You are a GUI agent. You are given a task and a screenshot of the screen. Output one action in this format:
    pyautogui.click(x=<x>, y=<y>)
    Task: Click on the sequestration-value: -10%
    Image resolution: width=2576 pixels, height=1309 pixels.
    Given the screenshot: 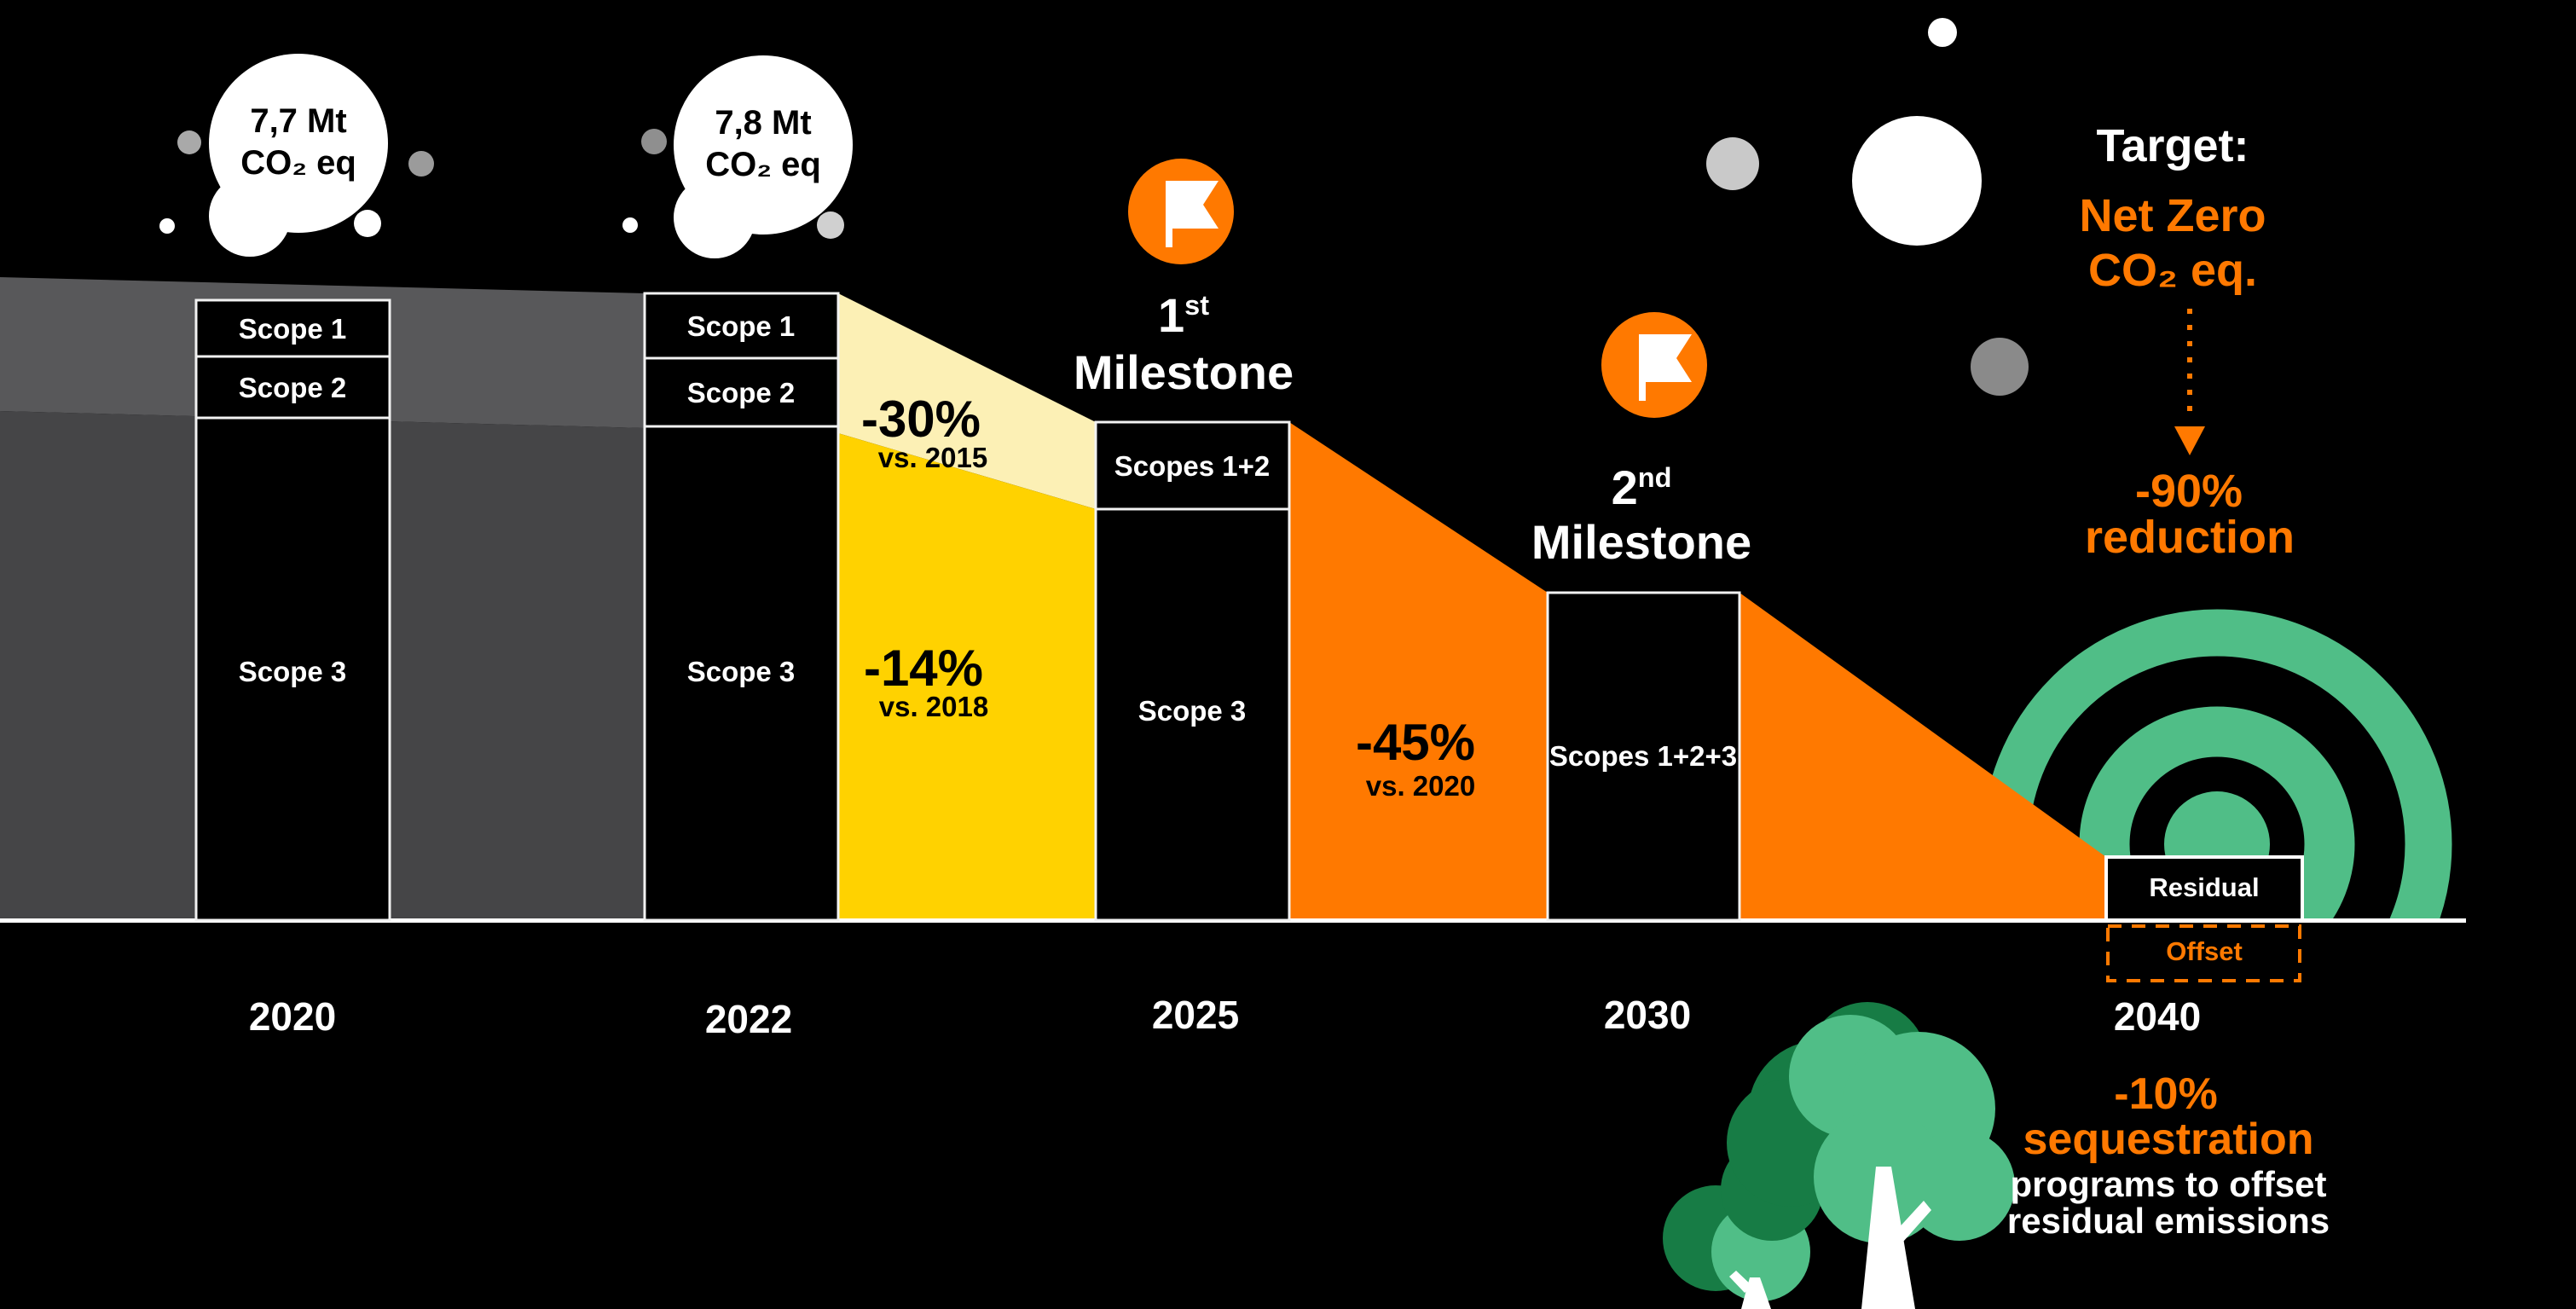 What is the action you would take?
    pyautogui.click(x=2166, y=1094)
    